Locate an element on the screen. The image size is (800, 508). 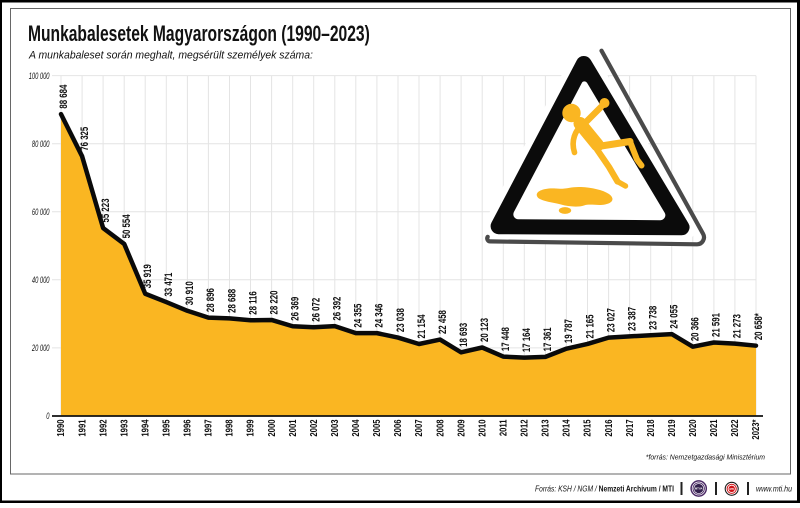
svg-text: 2023* is located at coordinates (755, 429).